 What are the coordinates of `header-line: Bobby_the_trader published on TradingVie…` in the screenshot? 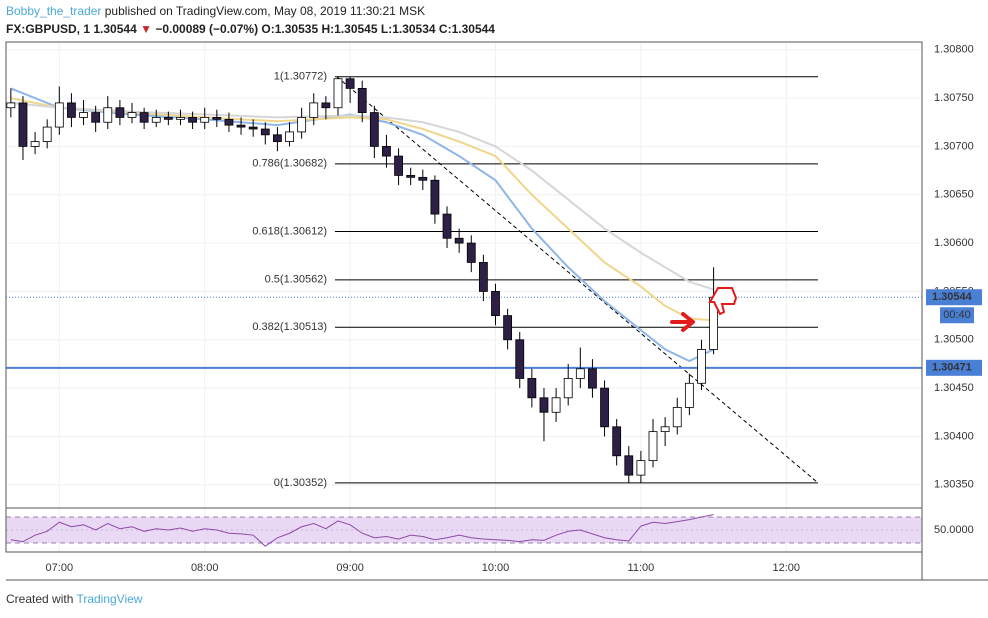 It's located at (215, 11).